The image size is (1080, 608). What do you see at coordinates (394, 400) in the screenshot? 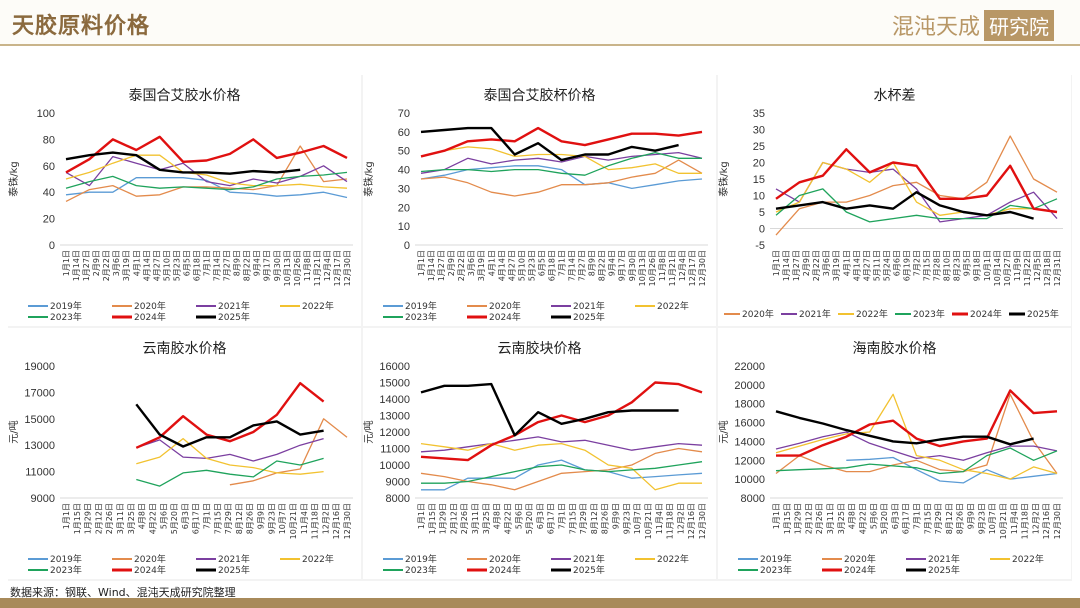
I see `y-tick-label: 14000` at bounding box center [394, 400].